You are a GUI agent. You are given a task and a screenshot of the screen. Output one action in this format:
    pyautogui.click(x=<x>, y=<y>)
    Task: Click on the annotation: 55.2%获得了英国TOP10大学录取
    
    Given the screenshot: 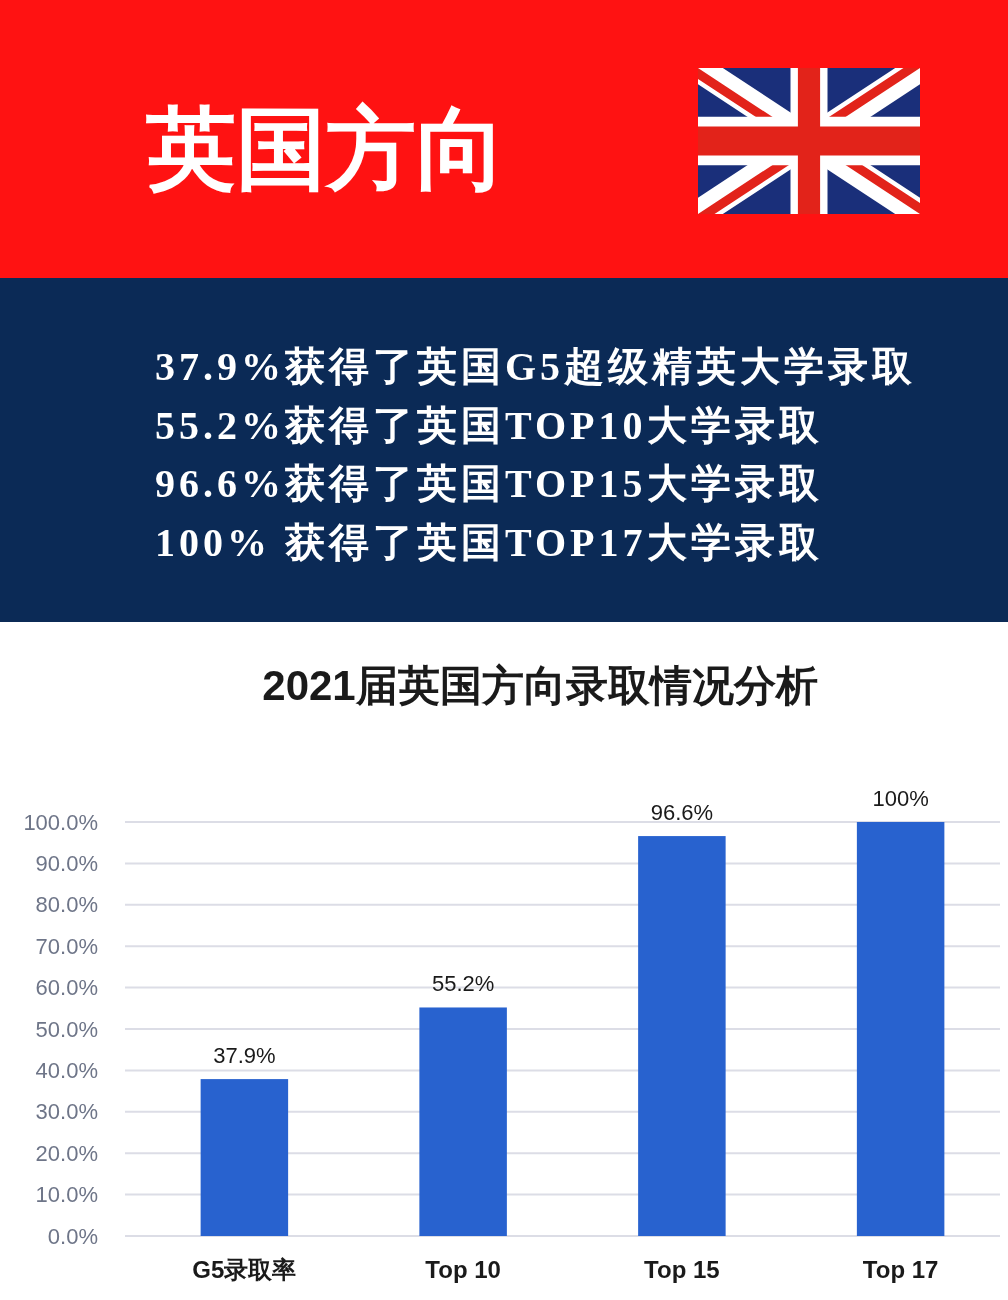 What is the action you would take?
    pyautogui.click(x=489, y=425)
    